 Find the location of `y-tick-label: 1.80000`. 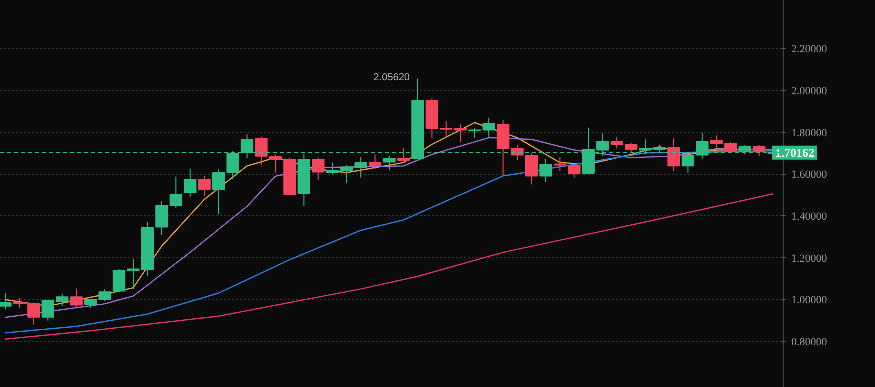

y-tick-label: 1.80000 is located at coordinates (810, 133).